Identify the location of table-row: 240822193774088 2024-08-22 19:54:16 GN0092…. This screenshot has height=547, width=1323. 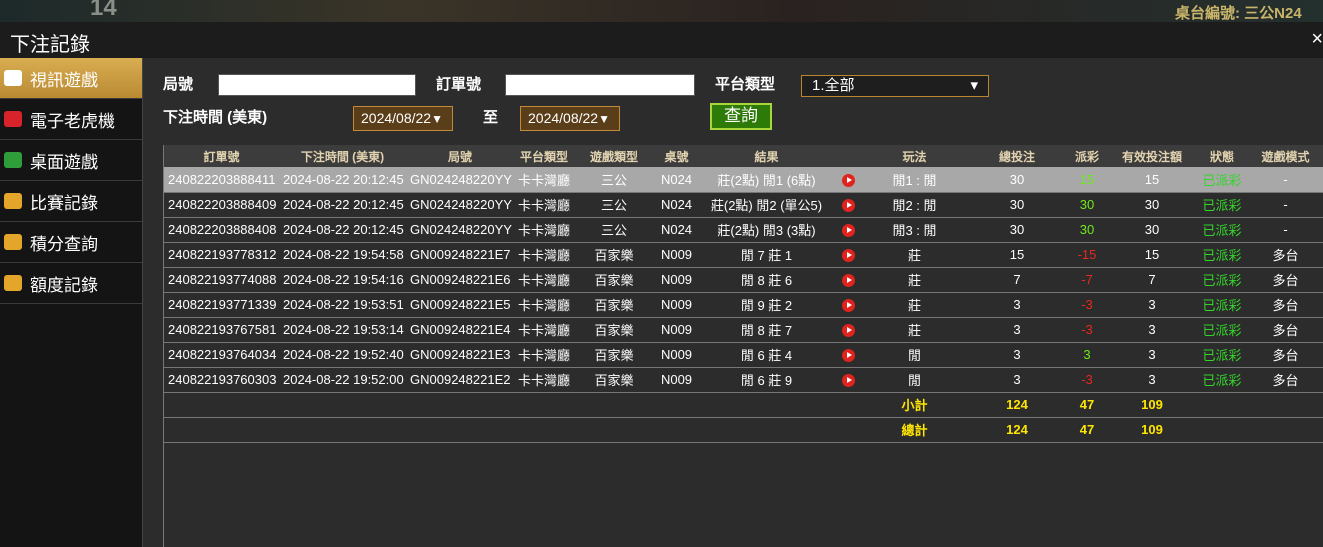
(743, 280).